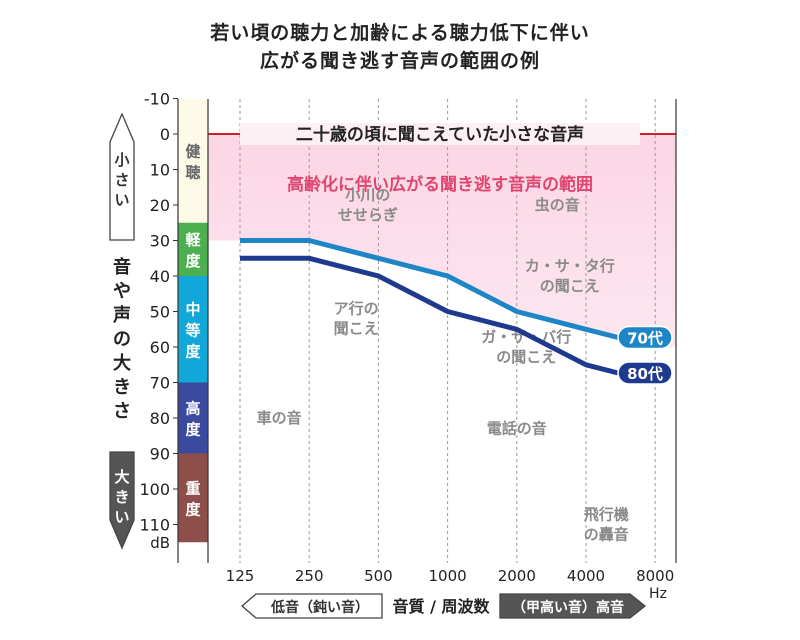 Image resolution: width=800 pixels, height=640 pixels. What do you see at coordinates (160, 312) in the screenshot?
I see `y-tick-label: 50` at bounding box center [160, 312].